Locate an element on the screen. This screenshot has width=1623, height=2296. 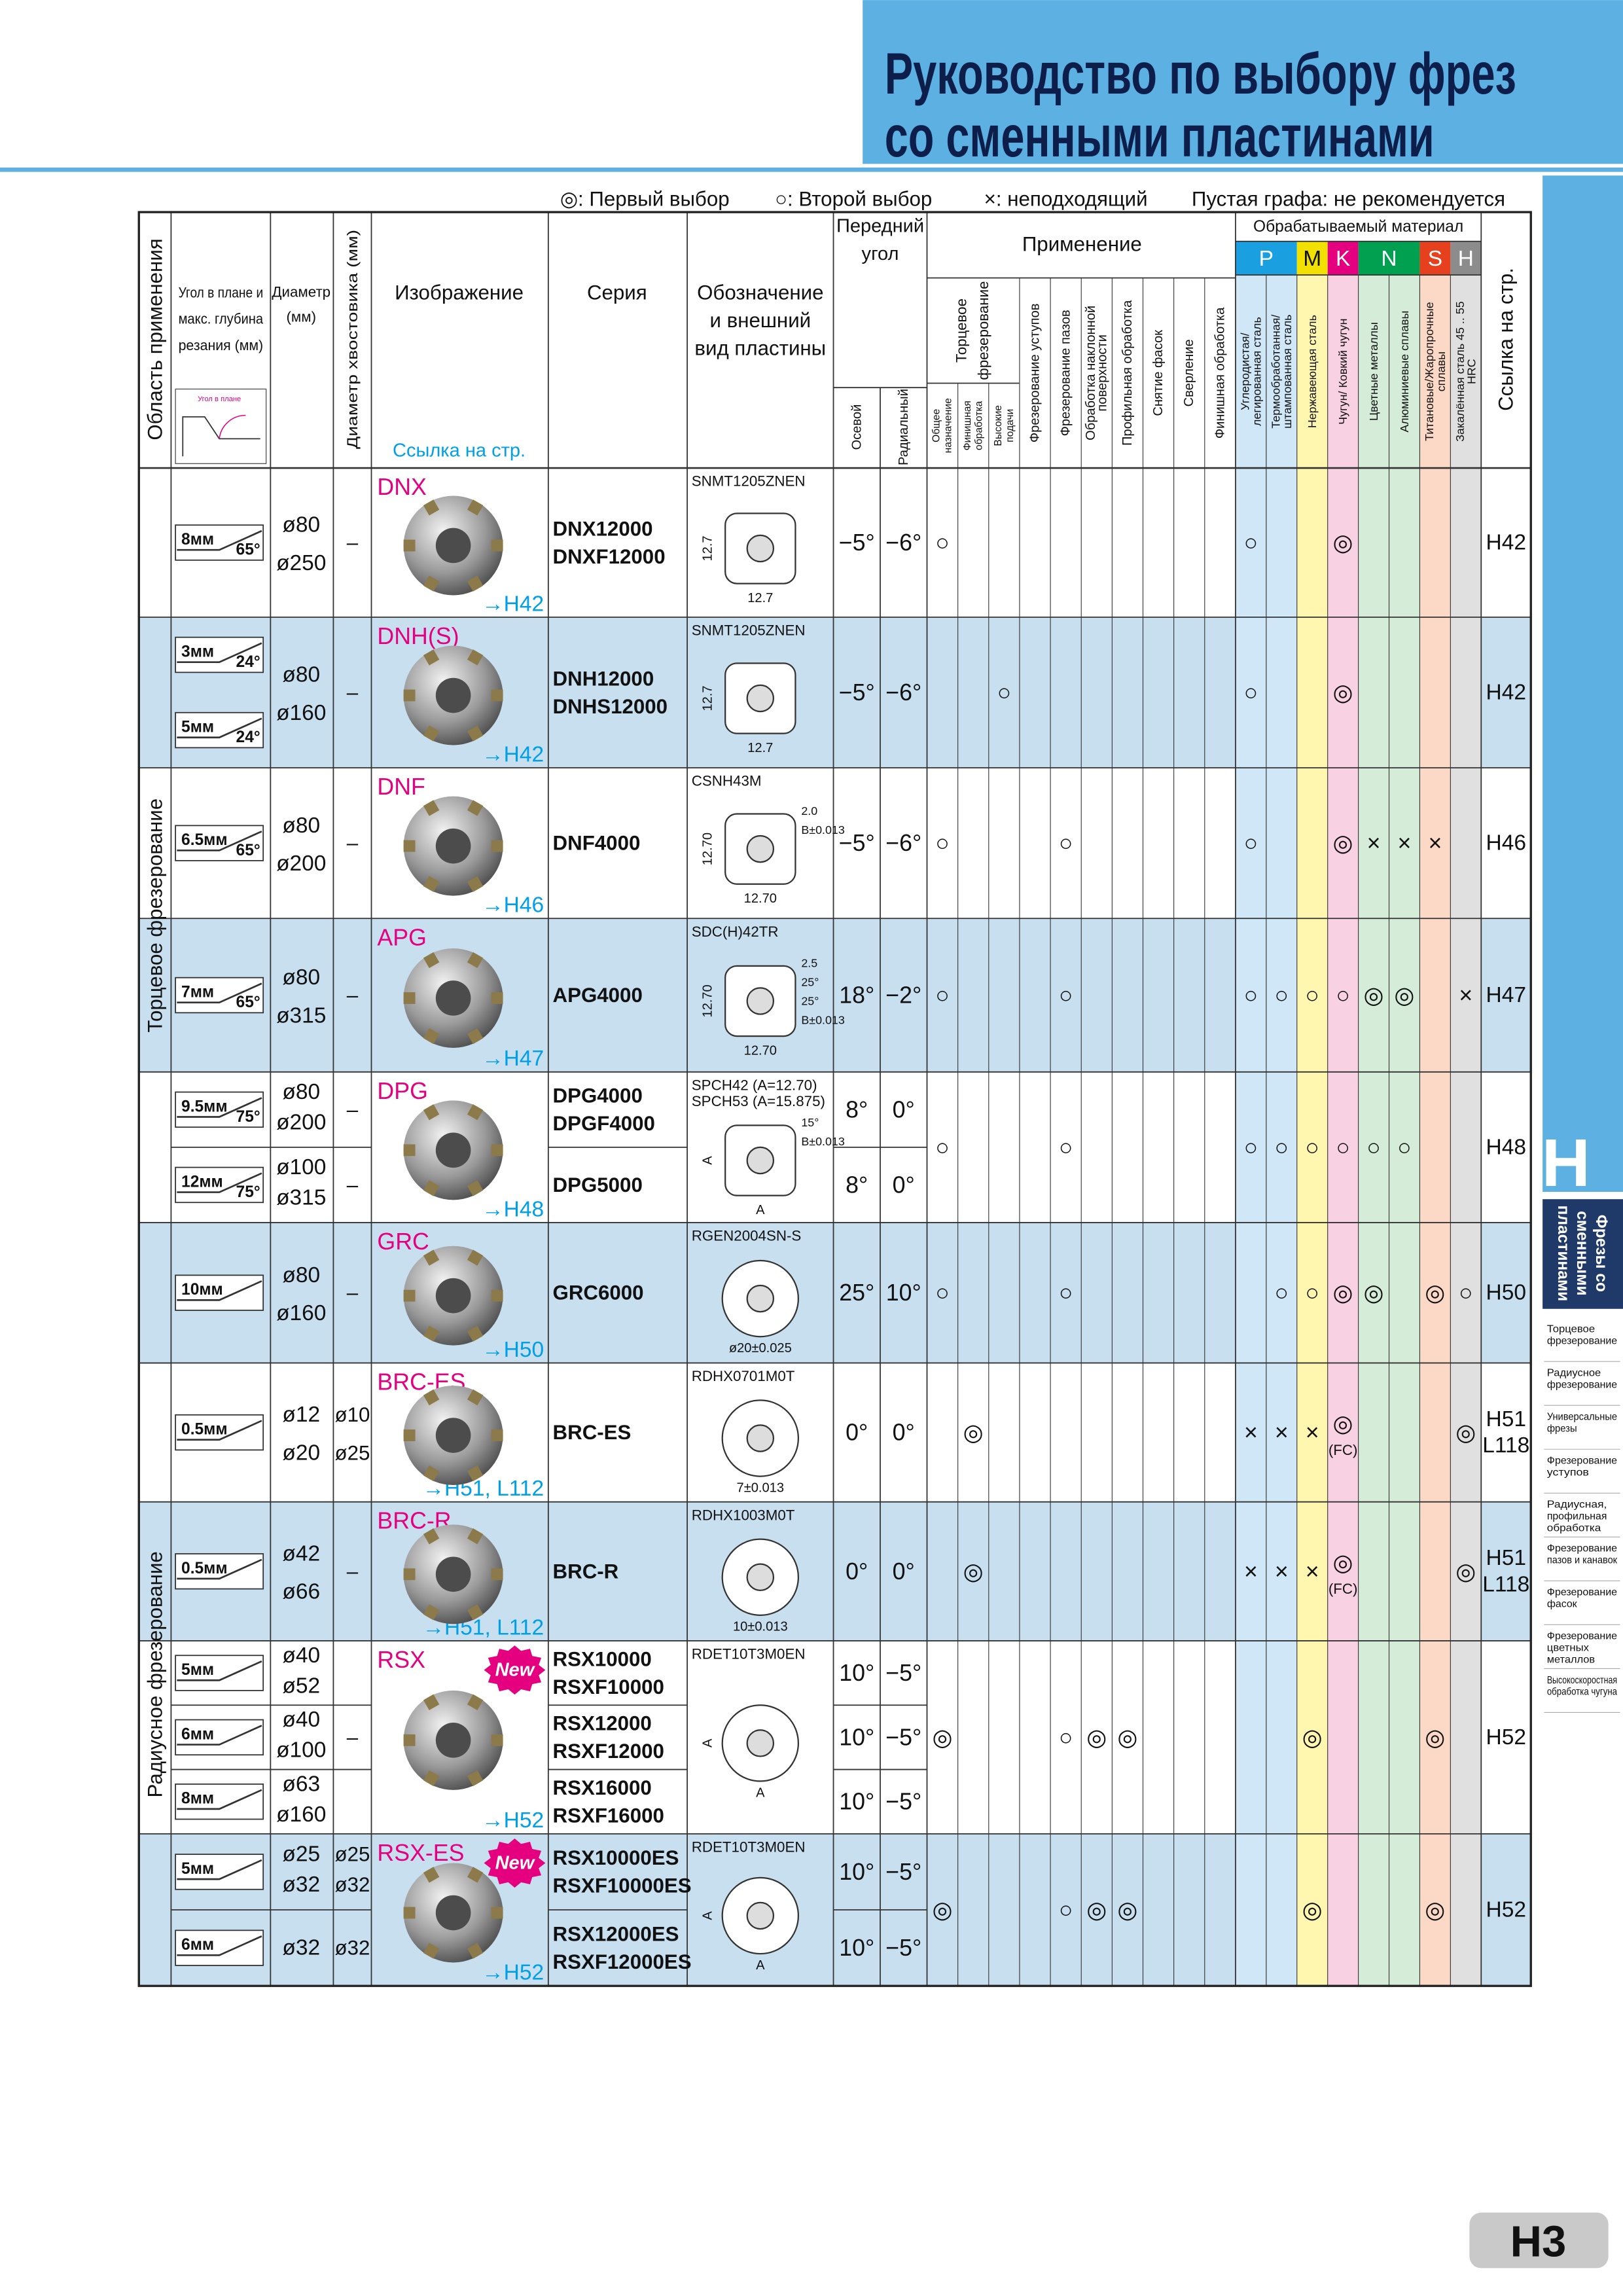
insert-dimension: 15° is located at coordinates (810, 1122).